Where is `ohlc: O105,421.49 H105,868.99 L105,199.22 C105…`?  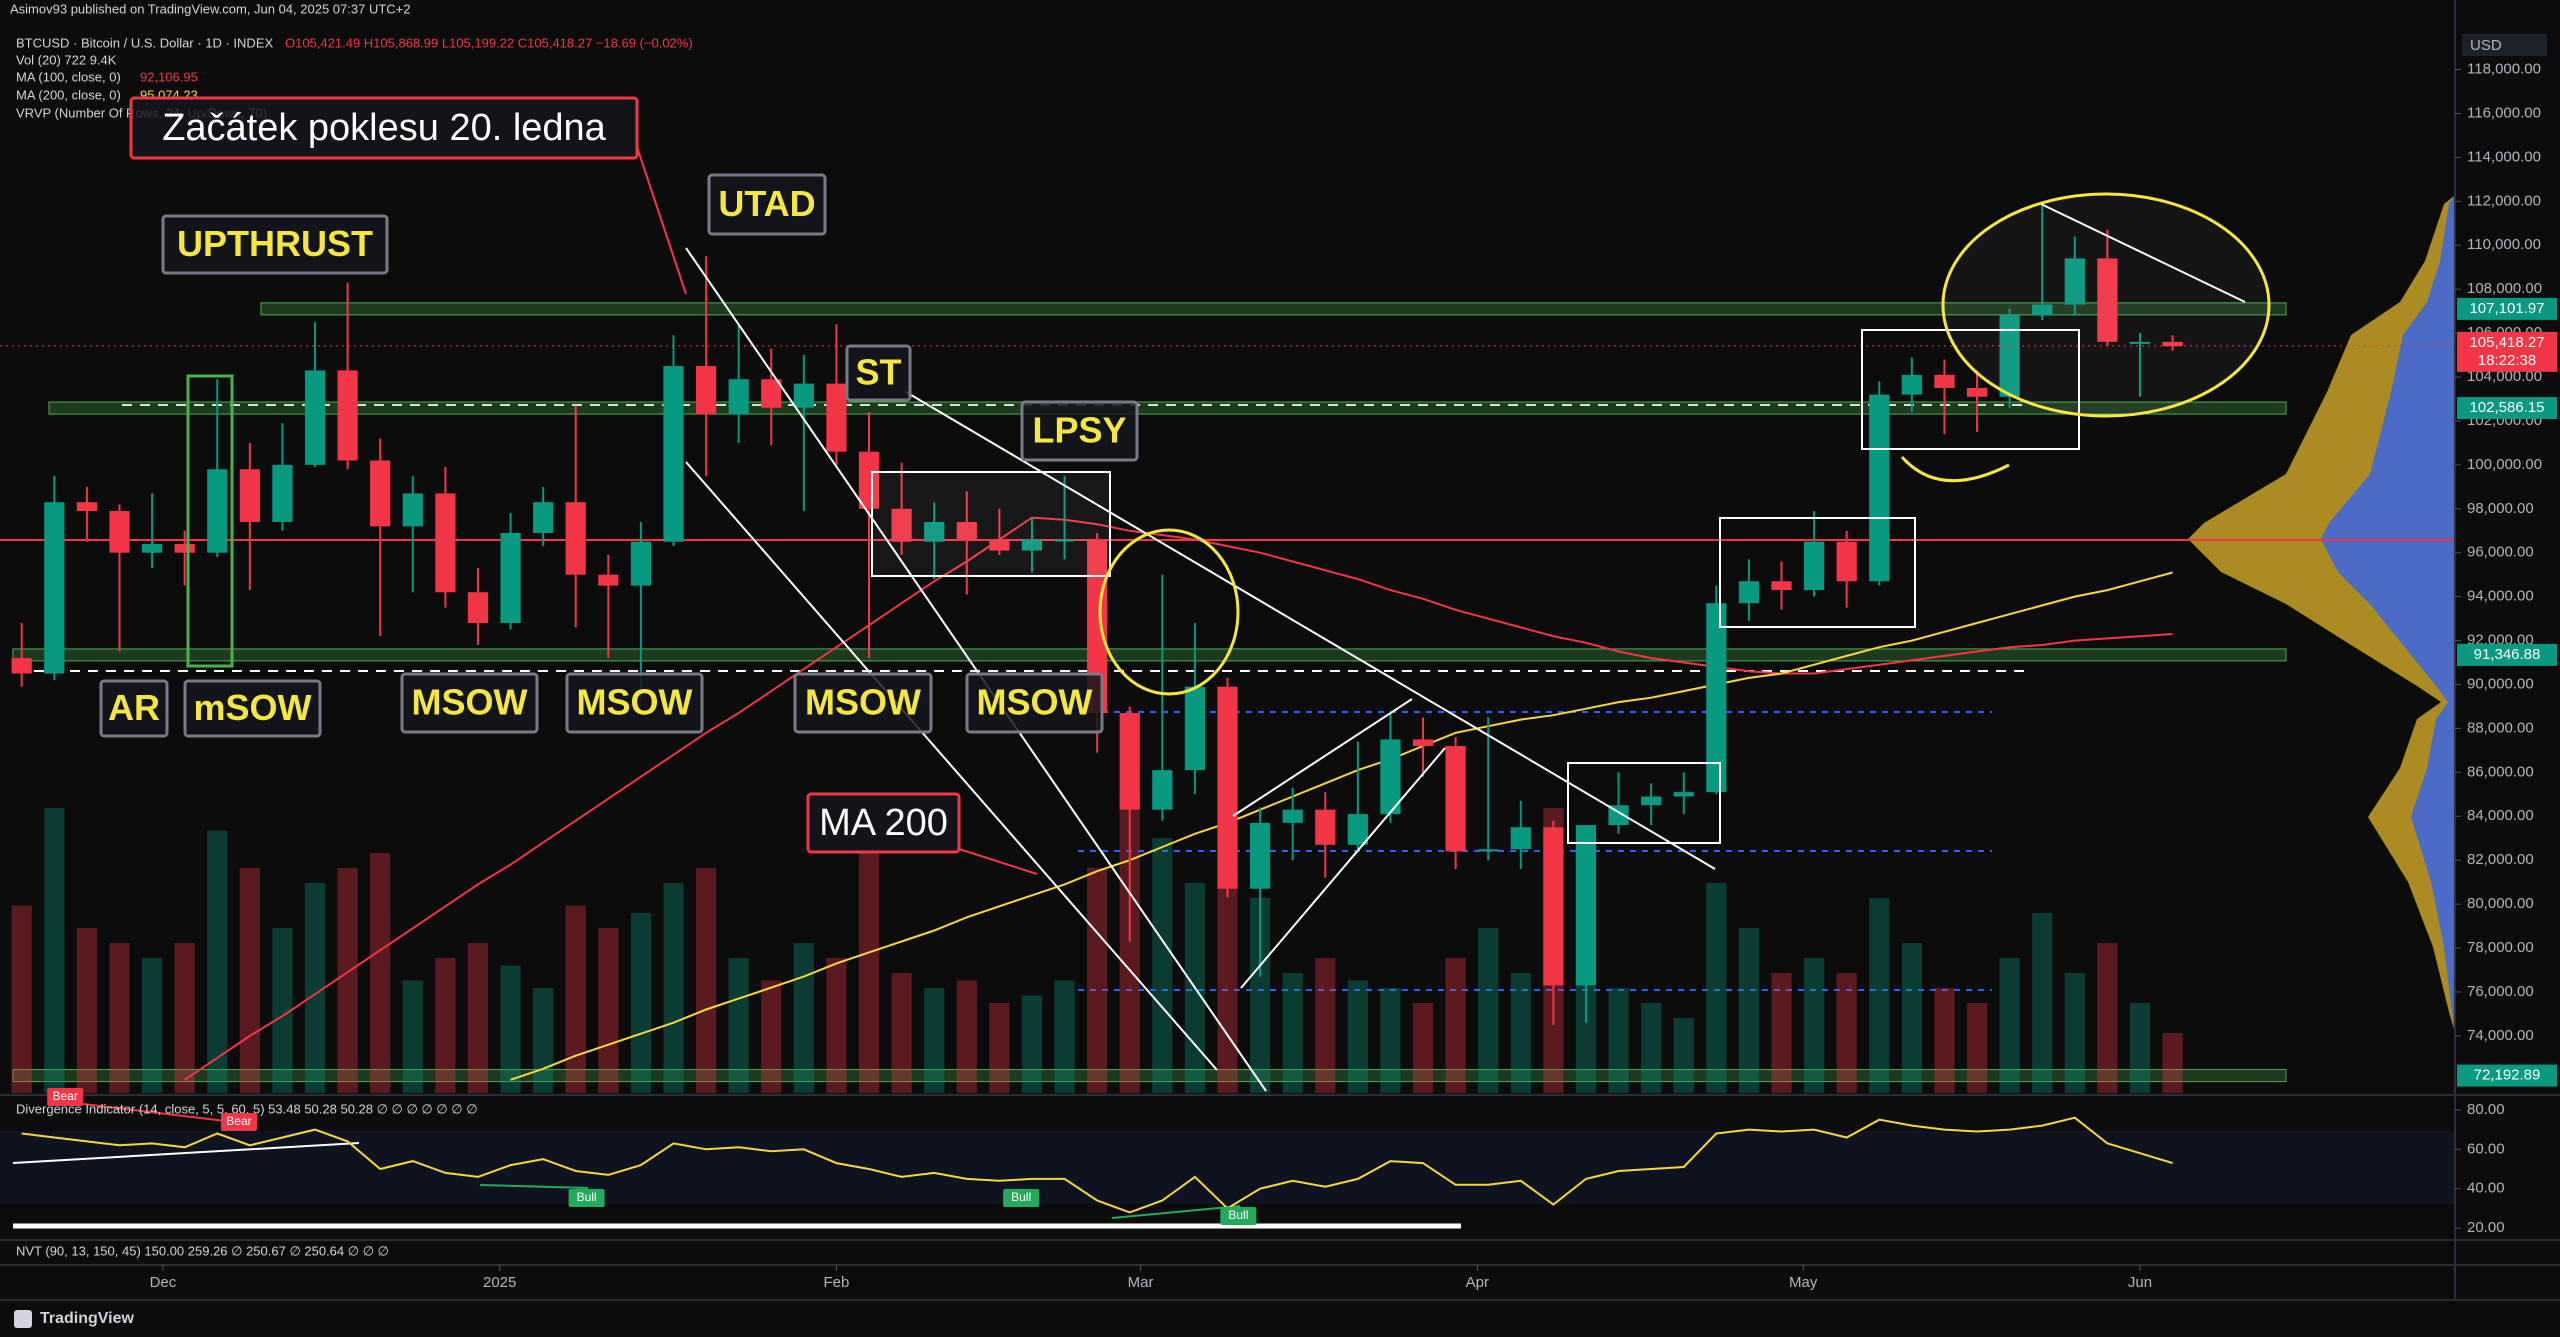 ohlc: O105,421.49 H105,868.99 L105,199.22 C105… is located at coordinates (489, 42).